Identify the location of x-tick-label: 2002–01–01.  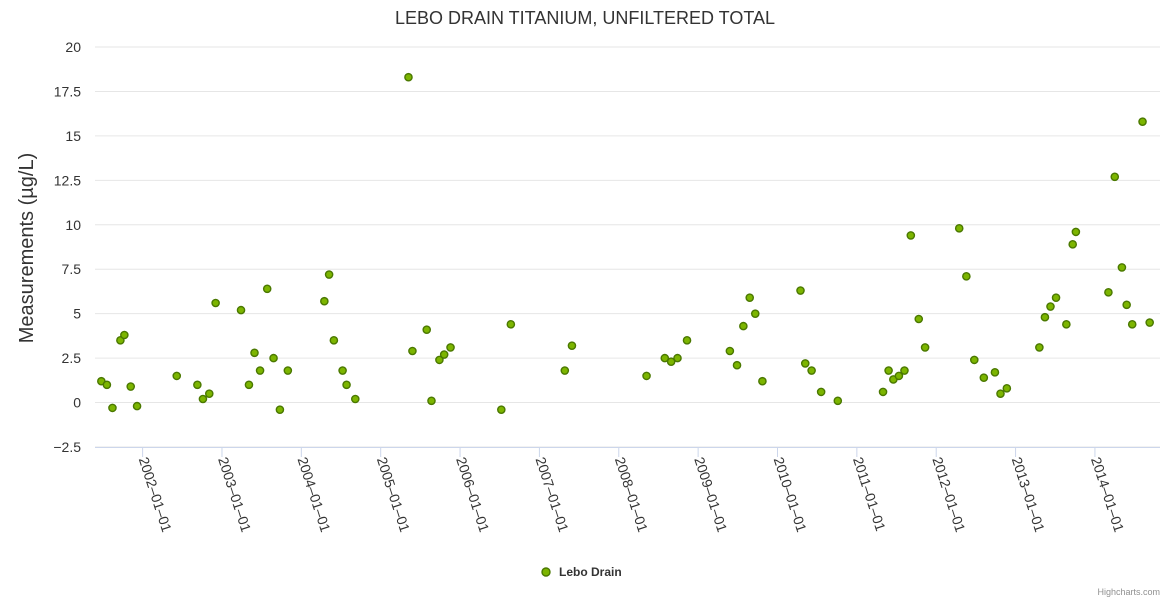
(155, 494).